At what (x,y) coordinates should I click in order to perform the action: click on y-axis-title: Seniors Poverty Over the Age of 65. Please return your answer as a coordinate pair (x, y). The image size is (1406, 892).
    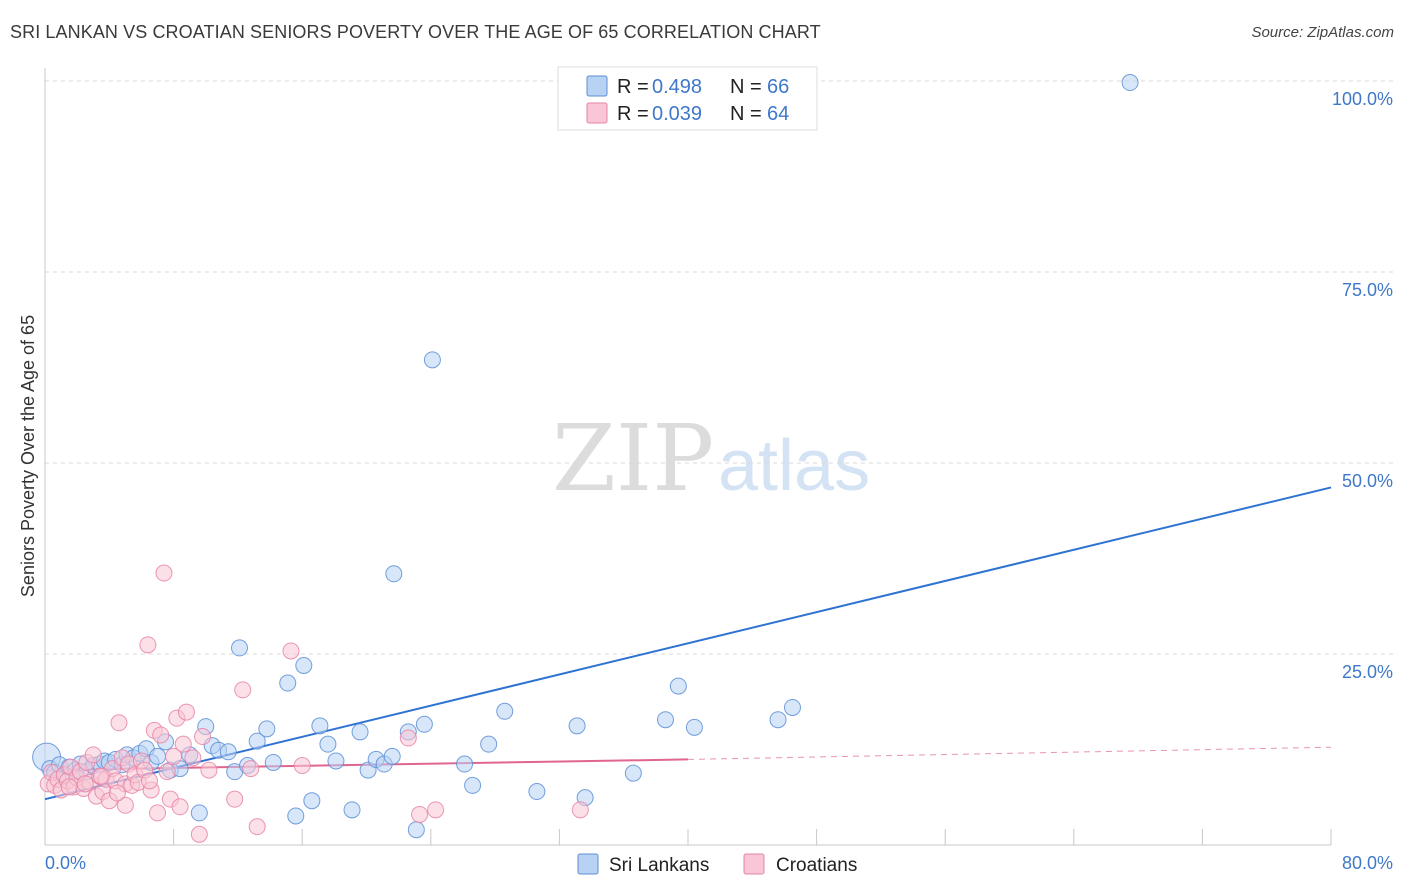
    Looking at the image, I should click on (28, 456).